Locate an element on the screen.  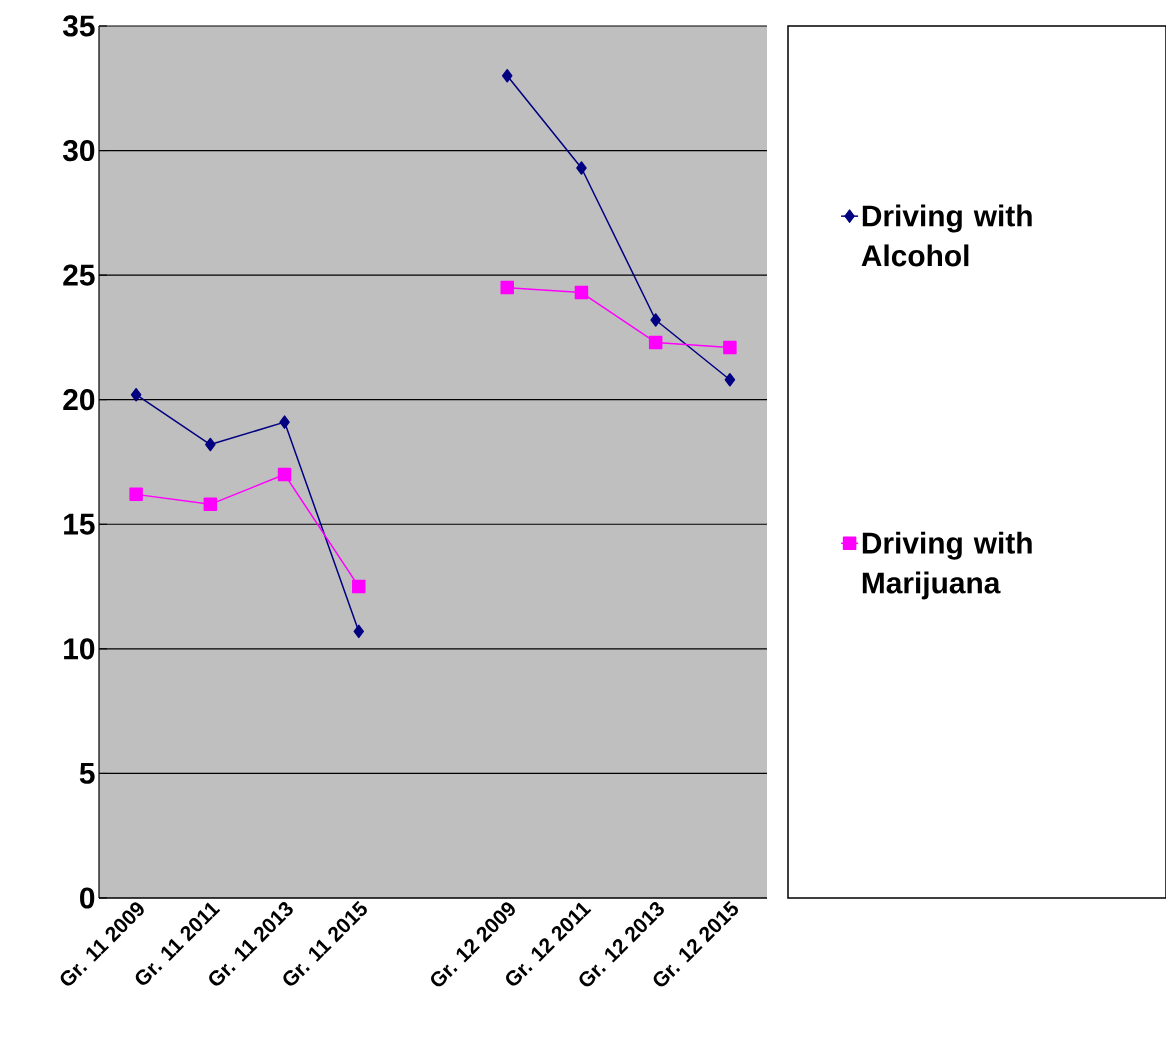
y-tick-label: 5 is located at coordinates (87, 773).